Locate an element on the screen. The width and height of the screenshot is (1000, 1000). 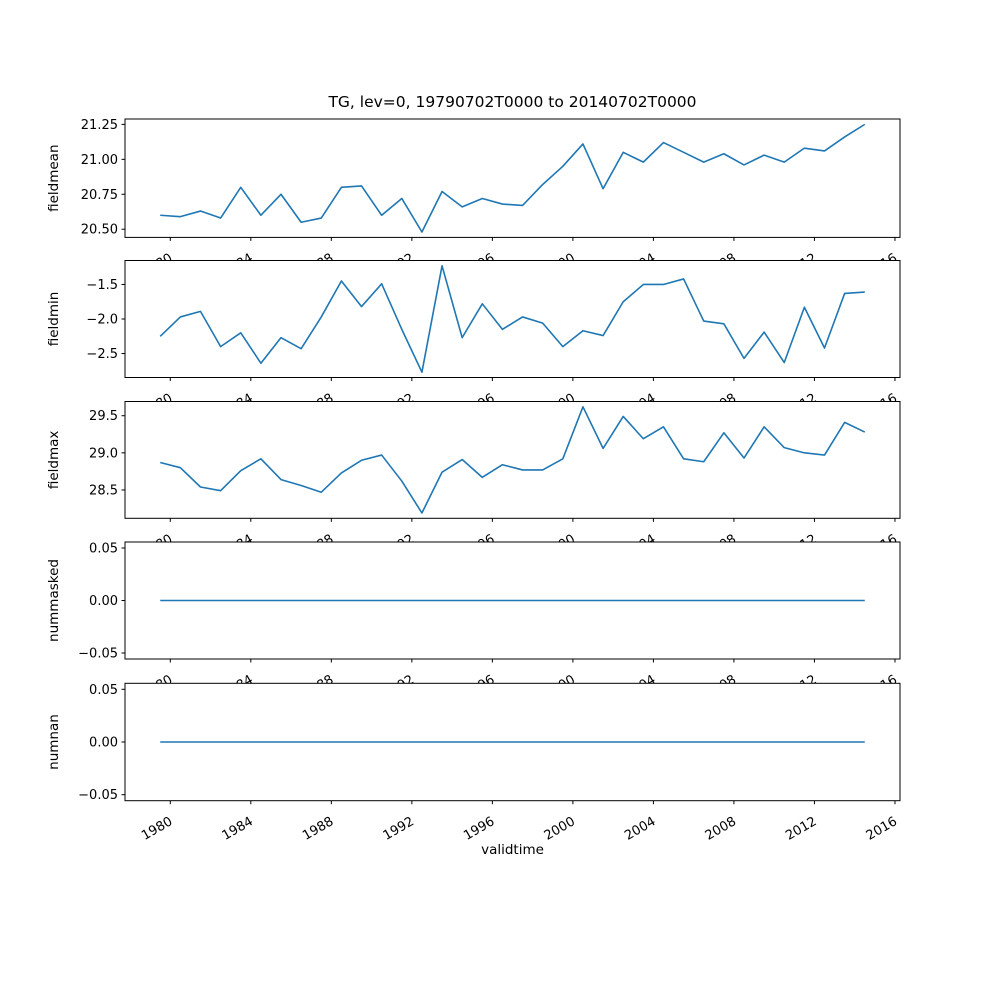
y-tick-label: 28.5 is located at coordinates (103, 490).